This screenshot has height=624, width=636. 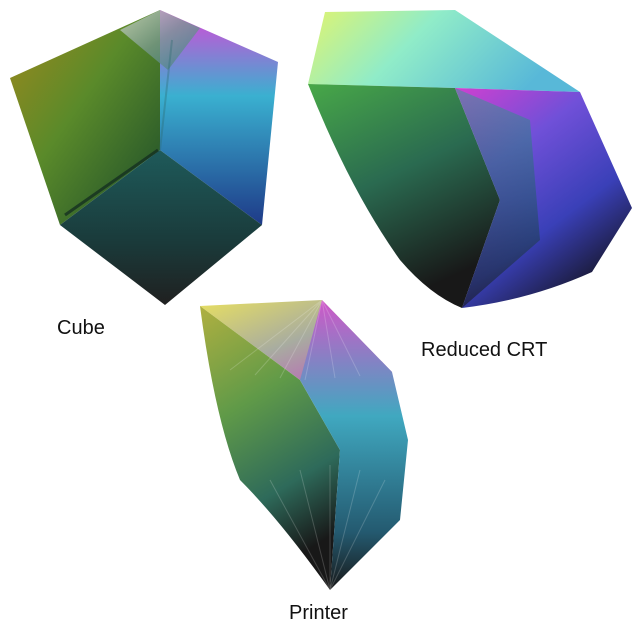 What do you see at coordinates (404, 196) in the screenshot?
I see `crt-left-face` at bounding box center [404, 196].